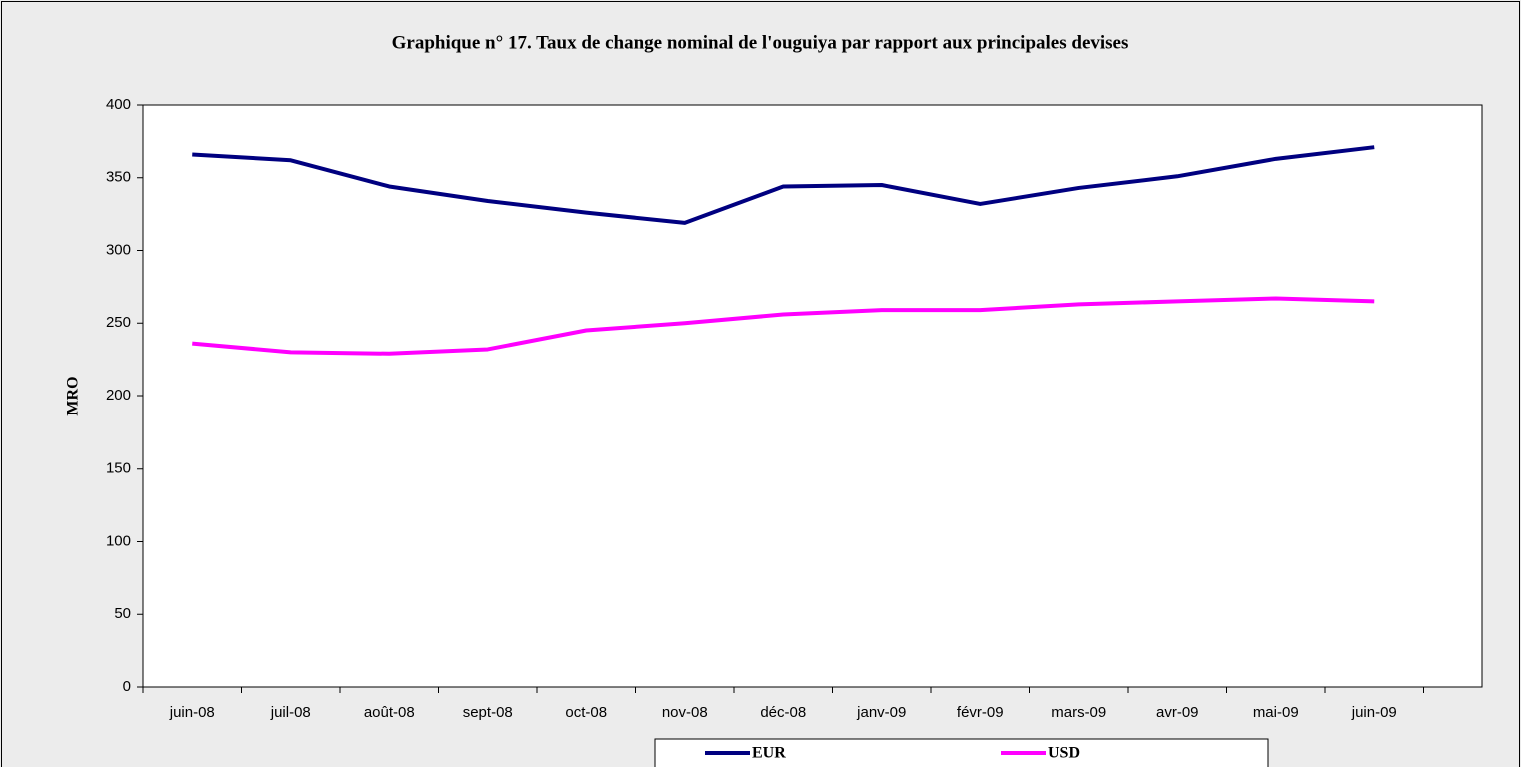  What do you see at coordinates (127, 686) in the screenshot?
I see `y-tick-label: 0` at bounding box center [127, 686].